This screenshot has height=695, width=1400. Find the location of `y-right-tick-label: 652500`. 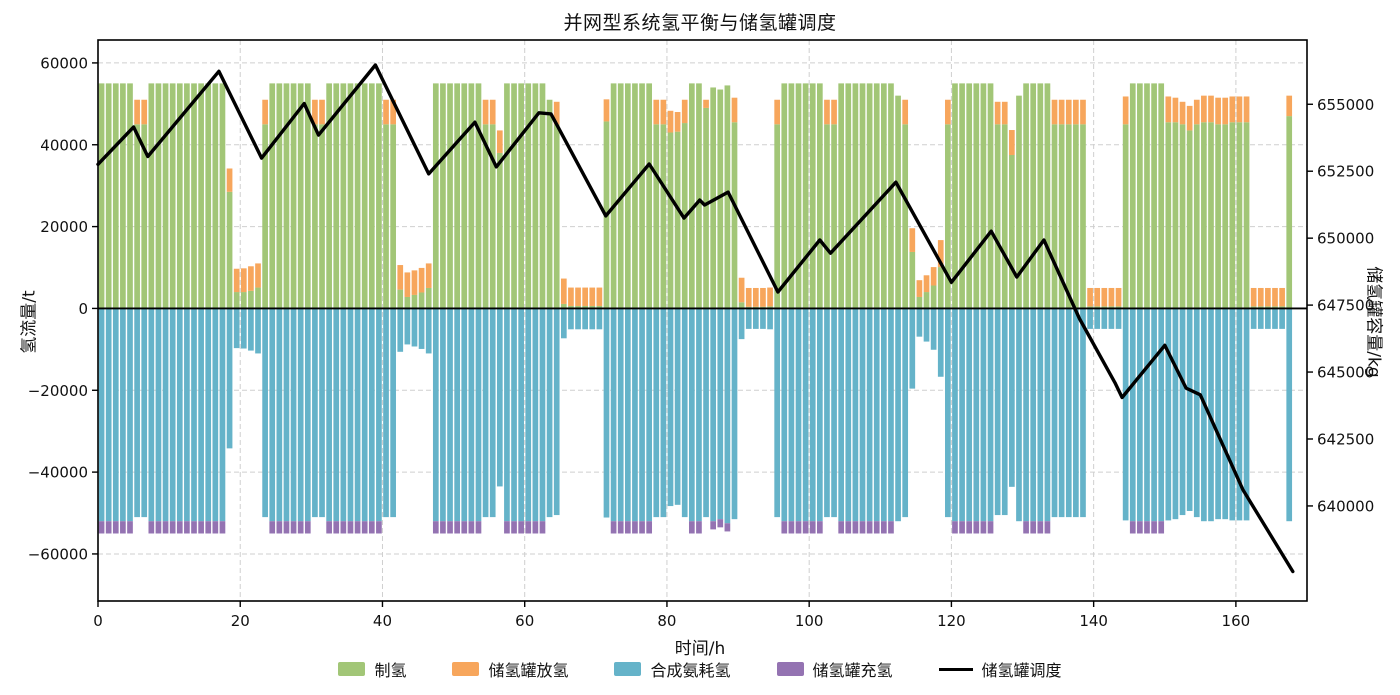

y-right-tick-label: 652500 is located at coordinates (1345, 172).